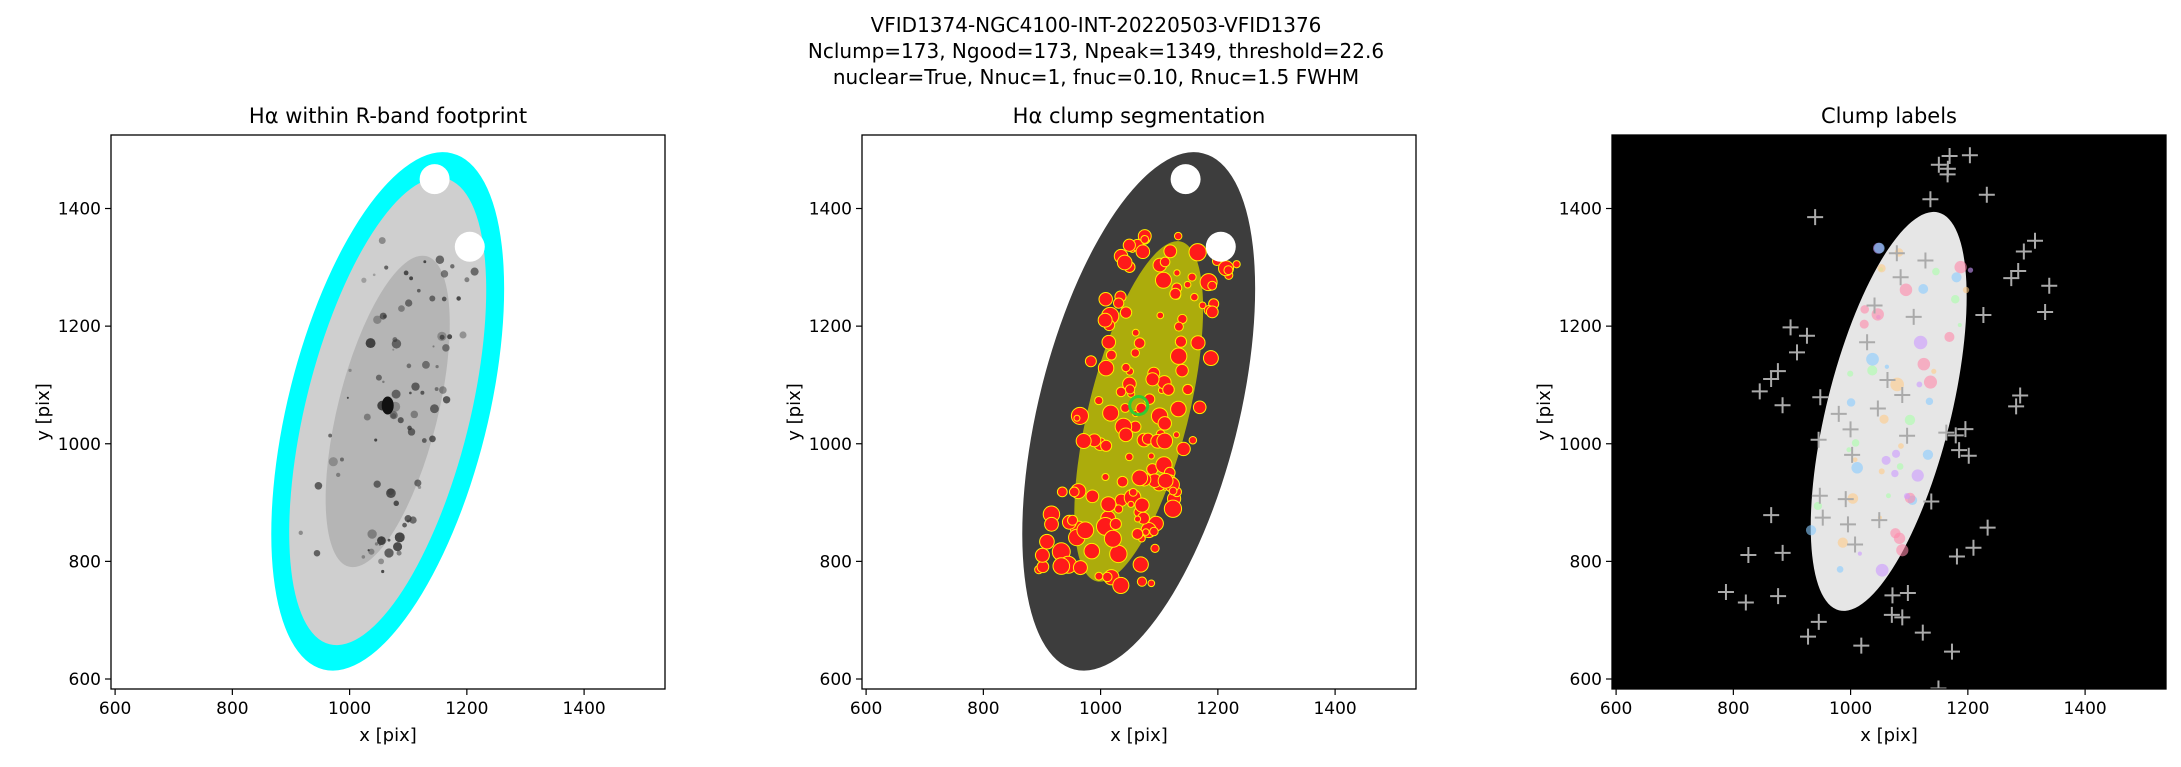 Image resolution: width=2181 pixels, height=767 pixels. I want to click on y-tick-label: 1400, so click(830, 210).